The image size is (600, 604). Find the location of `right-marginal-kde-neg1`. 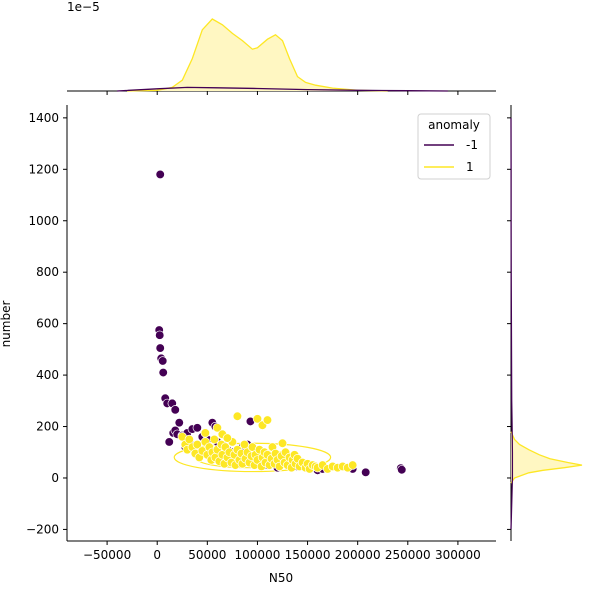

right-marginal-kde-neg1 is located at coordinates (512, 323).